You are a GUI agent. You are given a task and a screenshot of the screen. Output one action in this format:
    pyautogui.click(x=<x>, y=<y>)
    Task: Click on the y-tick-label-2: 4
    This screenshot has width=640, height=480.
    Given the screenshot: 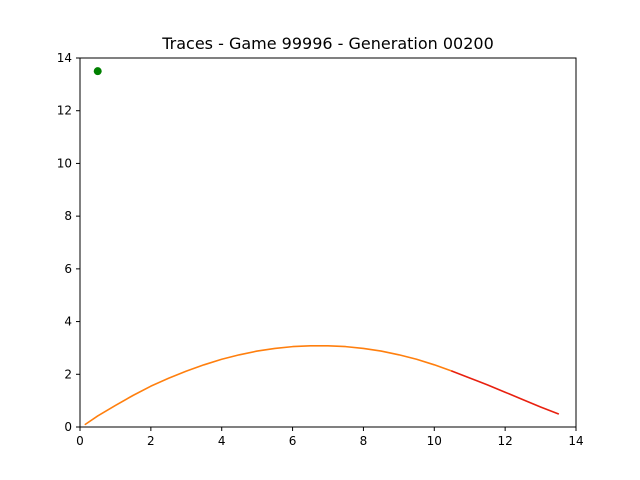 What is the action you would take?
    pyautogui.click(x=68, y=322)
    